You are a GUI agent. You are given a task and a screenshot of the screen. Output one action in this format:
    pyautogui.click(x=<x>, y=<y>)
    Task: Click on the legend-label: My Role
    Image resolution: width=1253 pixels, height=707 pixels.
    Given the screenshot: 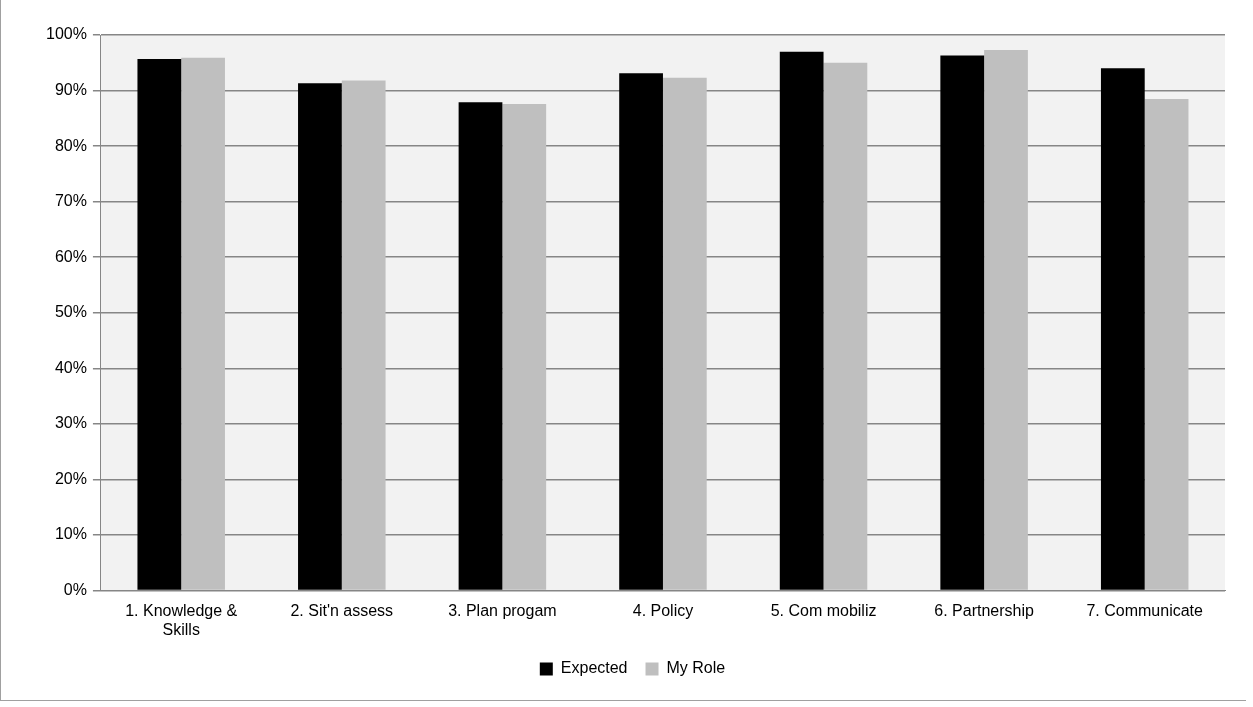 What is the action you would take?
    pyautogui.click(x=696, y=668)
    